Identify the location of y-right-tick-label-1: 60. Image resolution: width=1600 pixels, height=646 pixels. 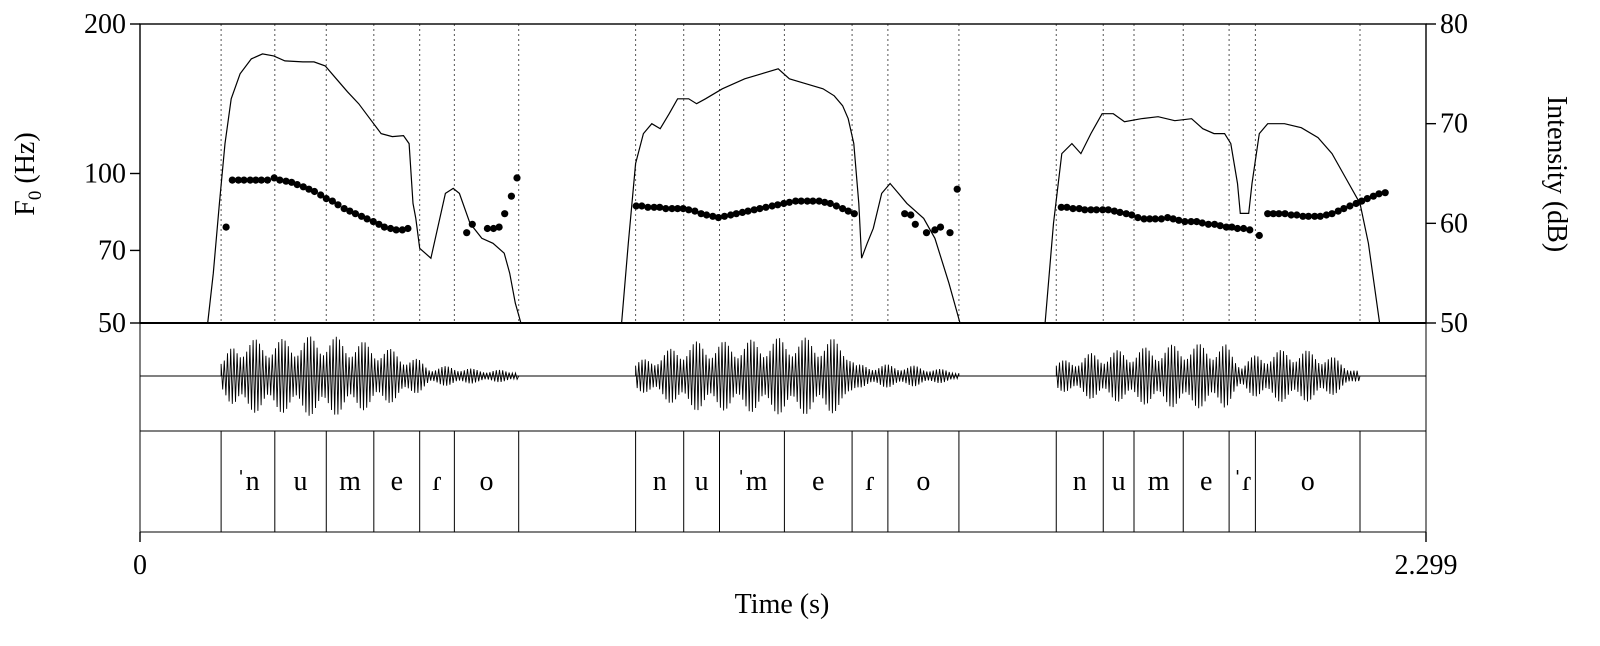
(1454, 223).